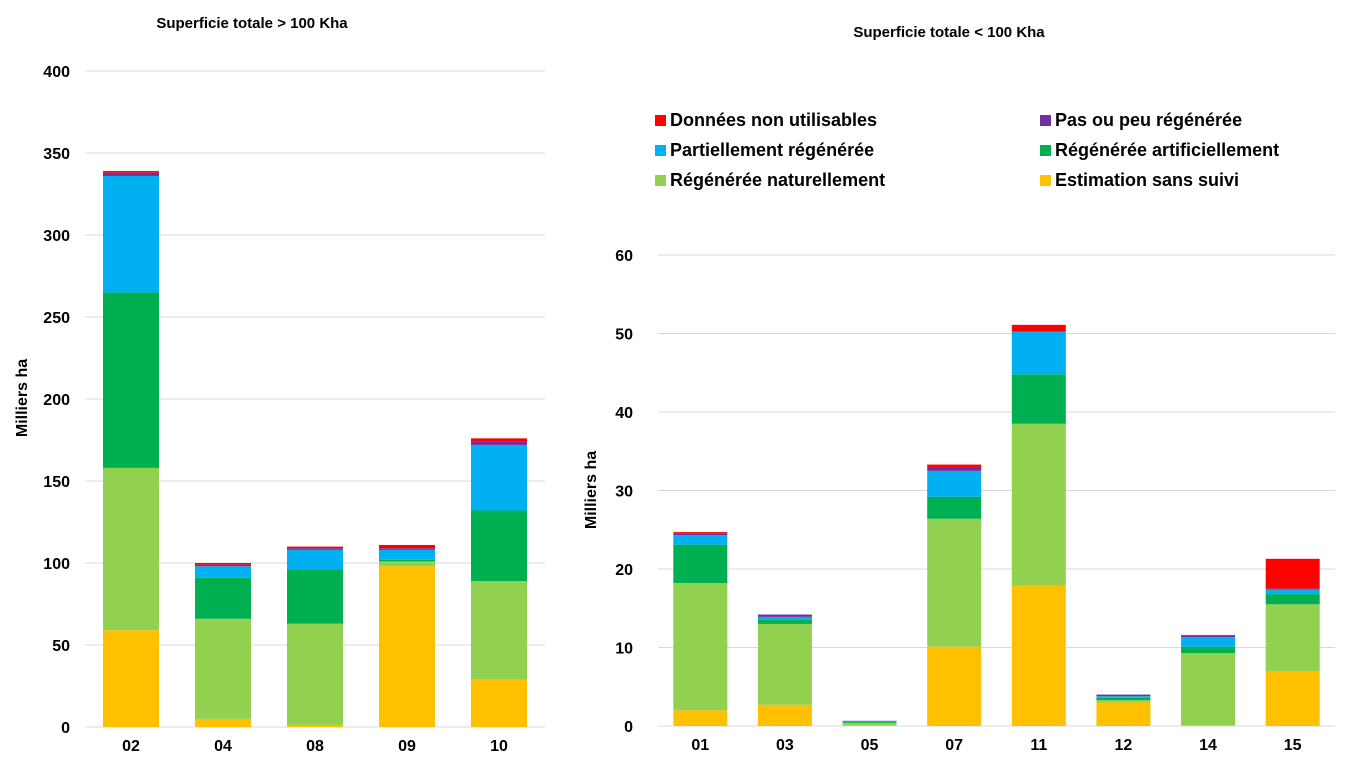  I want to click on legend-label: Partiellement régénérée, so click(772, 150).